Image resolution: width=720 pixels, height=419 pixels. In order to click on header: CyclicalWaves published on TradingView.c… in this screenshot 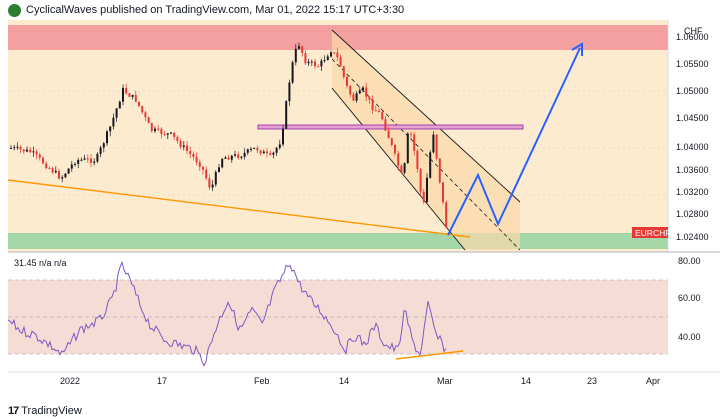, I will do `click(360, 10)`.